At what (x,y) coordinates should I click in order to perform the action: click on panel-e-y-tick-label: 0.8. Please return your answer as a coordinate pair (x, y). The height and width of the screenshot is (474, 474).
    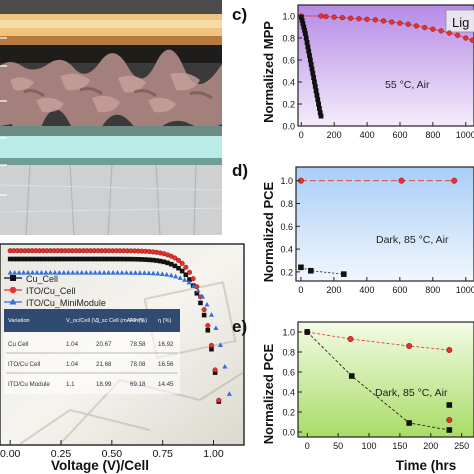
    Looking at the image, I should click on (288, 353).